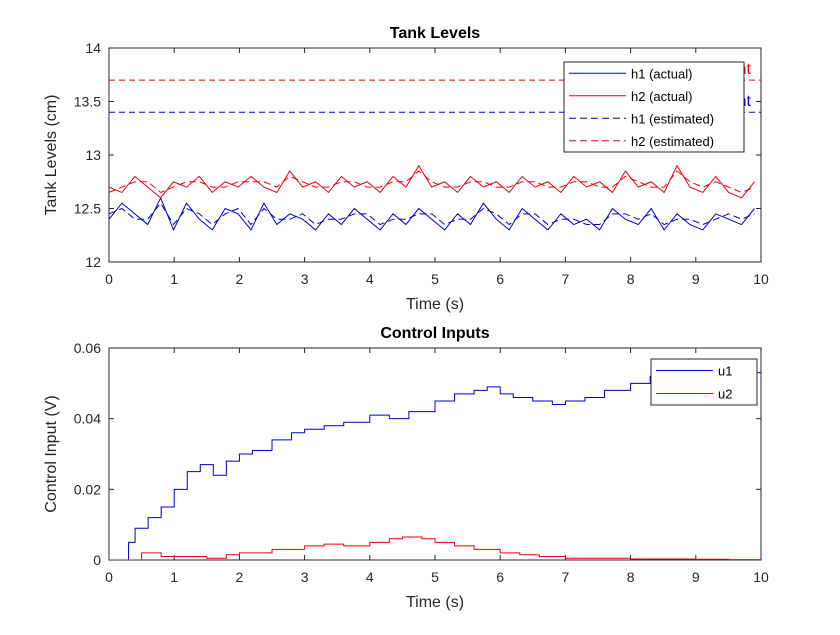  I want to click on y-tick-label: 12, so click(93, 262).